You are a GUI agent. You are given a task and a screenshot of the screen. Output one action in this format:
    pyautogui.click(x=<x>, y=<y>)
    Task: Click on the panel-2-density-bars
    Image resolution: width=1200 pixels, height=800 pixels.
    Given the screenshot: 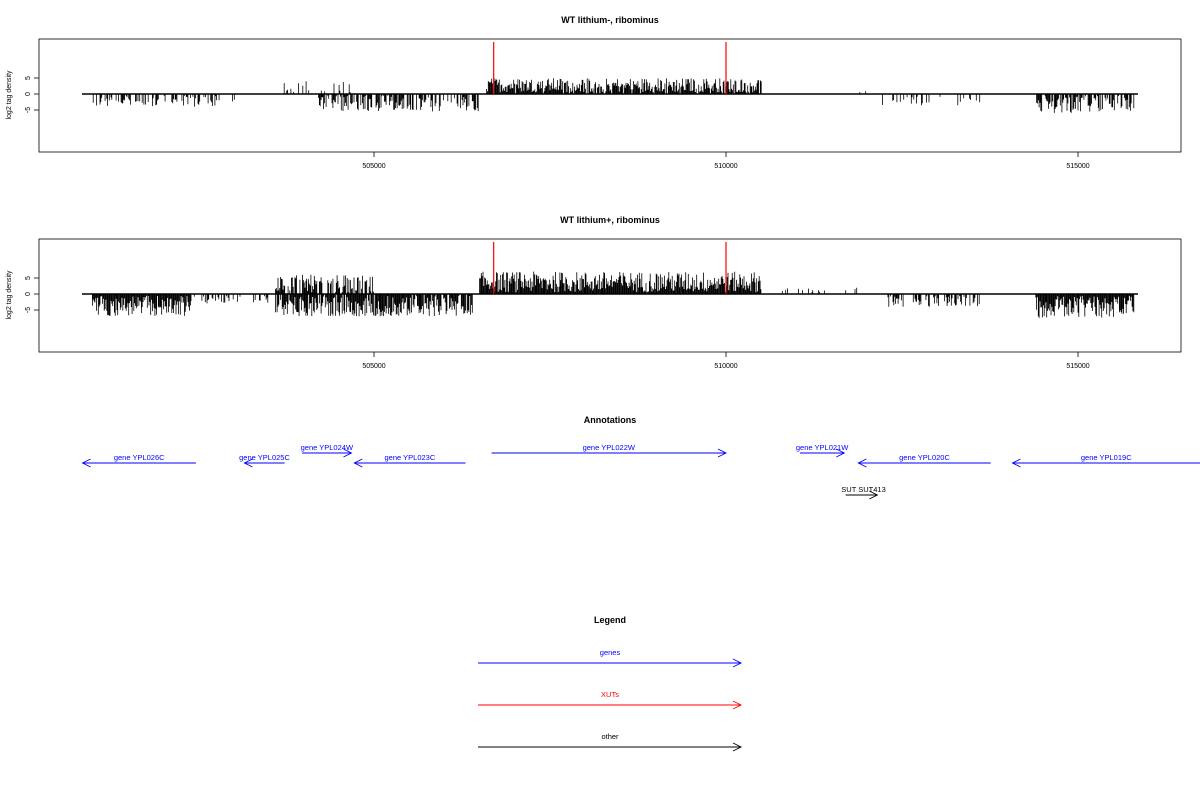 What is the action you would take?
    pyautogui.click(x=613, y=294)
    